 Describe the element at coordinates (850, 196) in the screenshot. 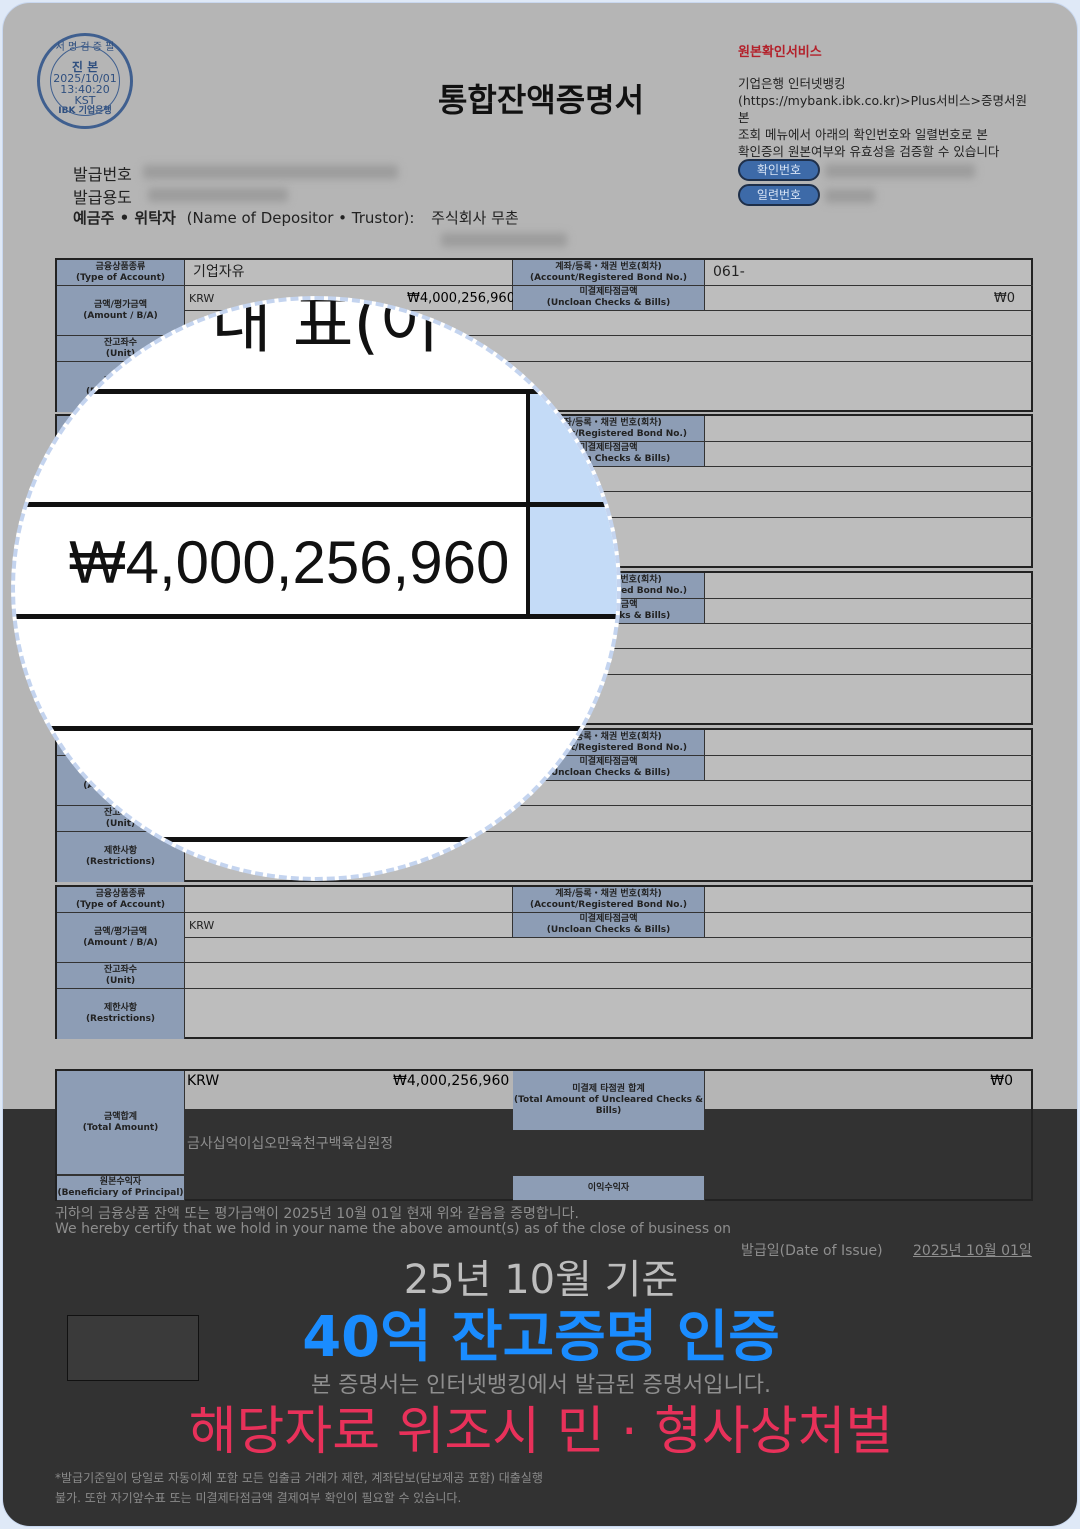

I see `redacted-serial` at that location.